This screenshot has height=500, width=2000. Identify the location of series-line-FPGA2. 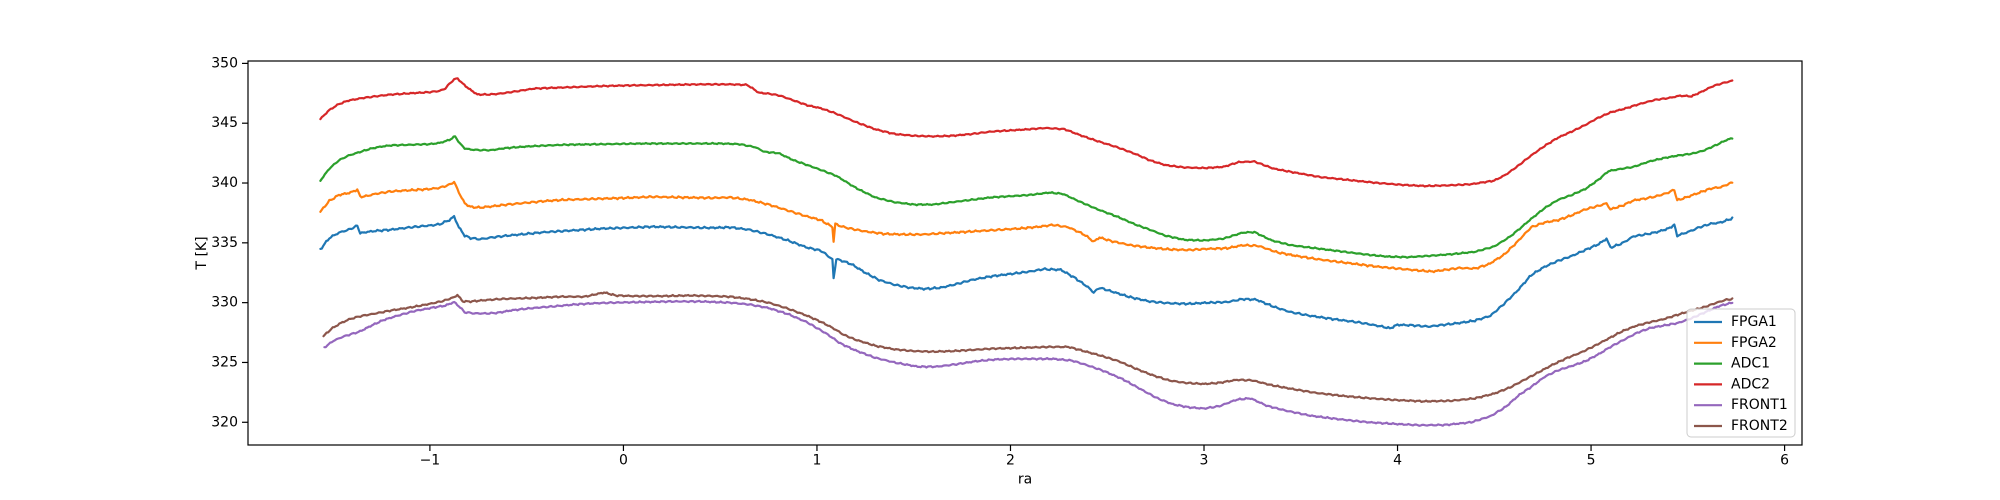
(1026, 227).